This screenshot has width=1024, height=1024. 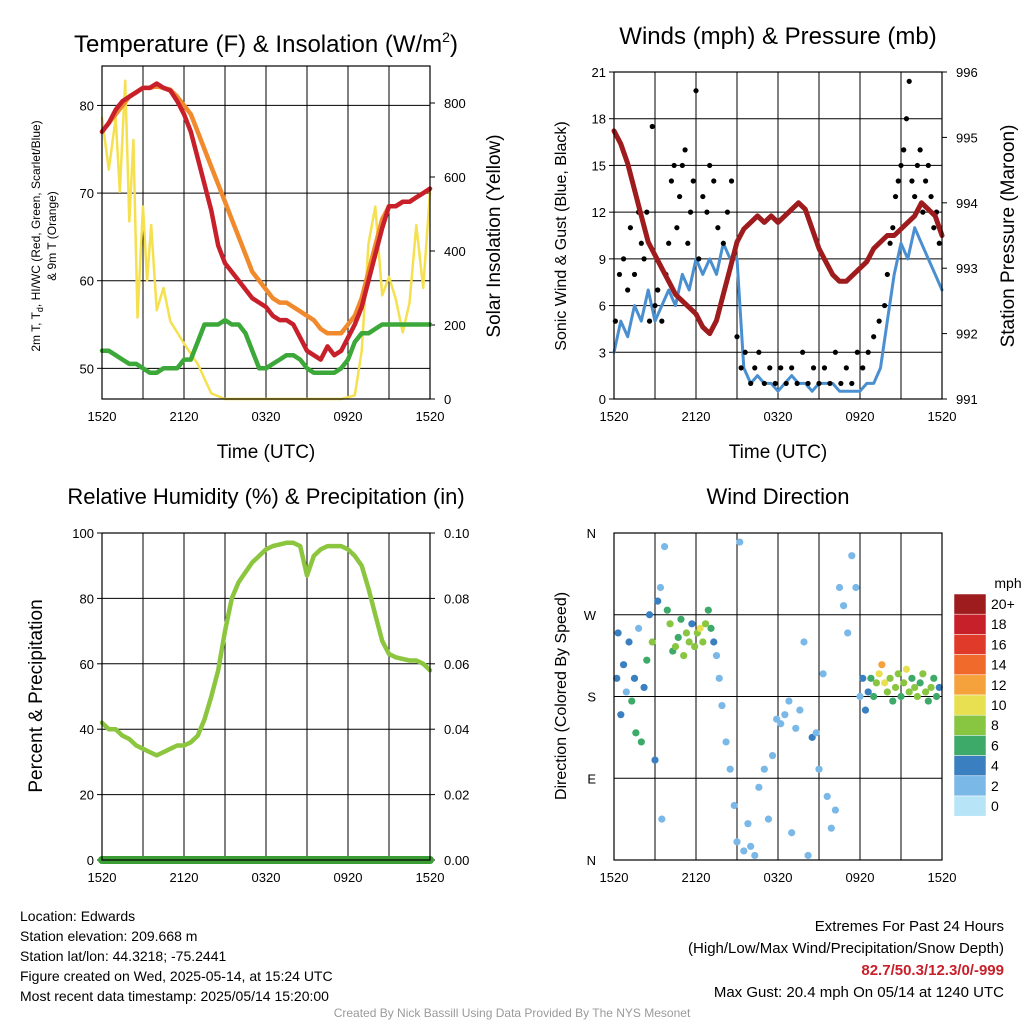 I want to click on y-right-tick-label: 991, so click(x=967, y=399).